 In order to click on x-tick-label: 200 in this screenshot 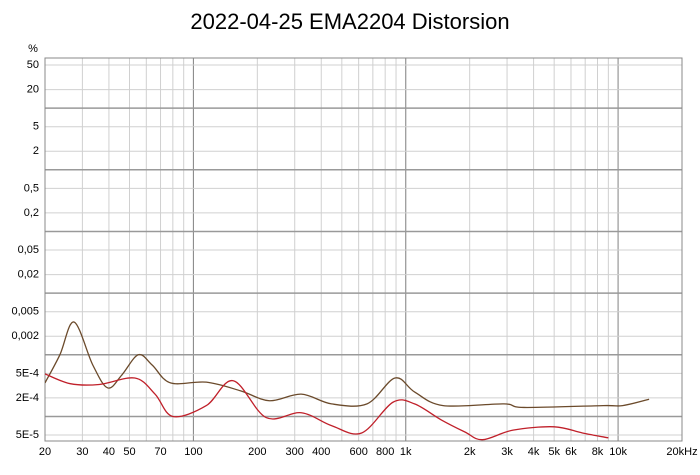, I will do `click(257, 452)`.